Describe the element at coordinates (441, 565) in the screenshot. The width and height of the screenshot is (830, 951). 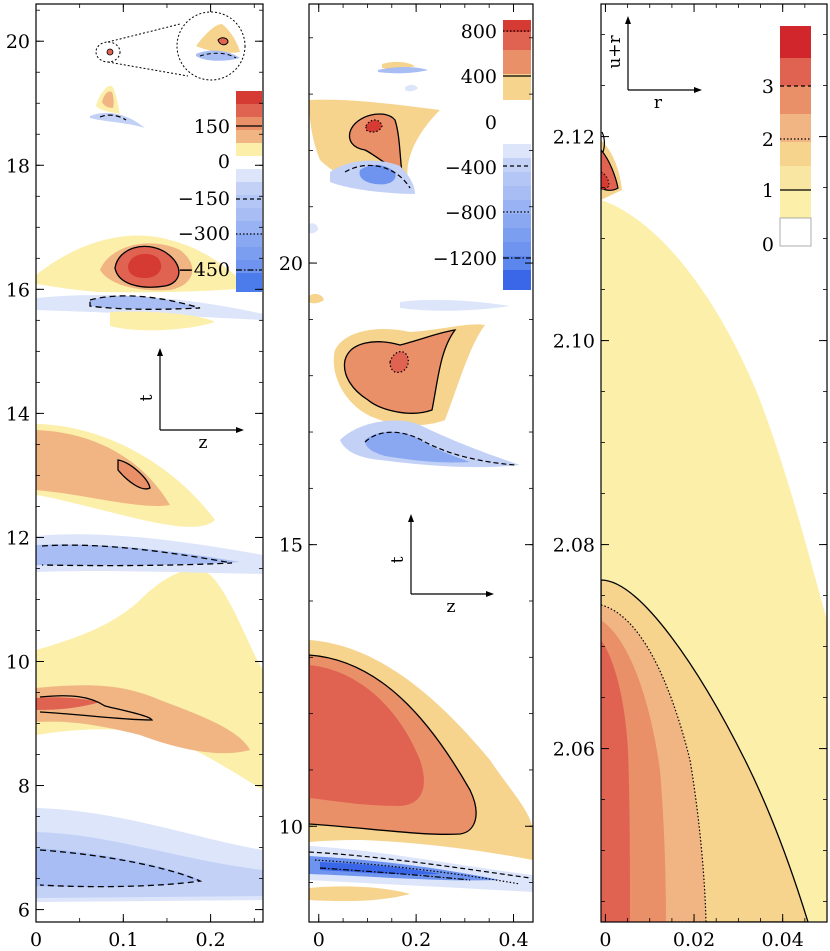
I see `panel-b-axes-indicator: t z` at that location.